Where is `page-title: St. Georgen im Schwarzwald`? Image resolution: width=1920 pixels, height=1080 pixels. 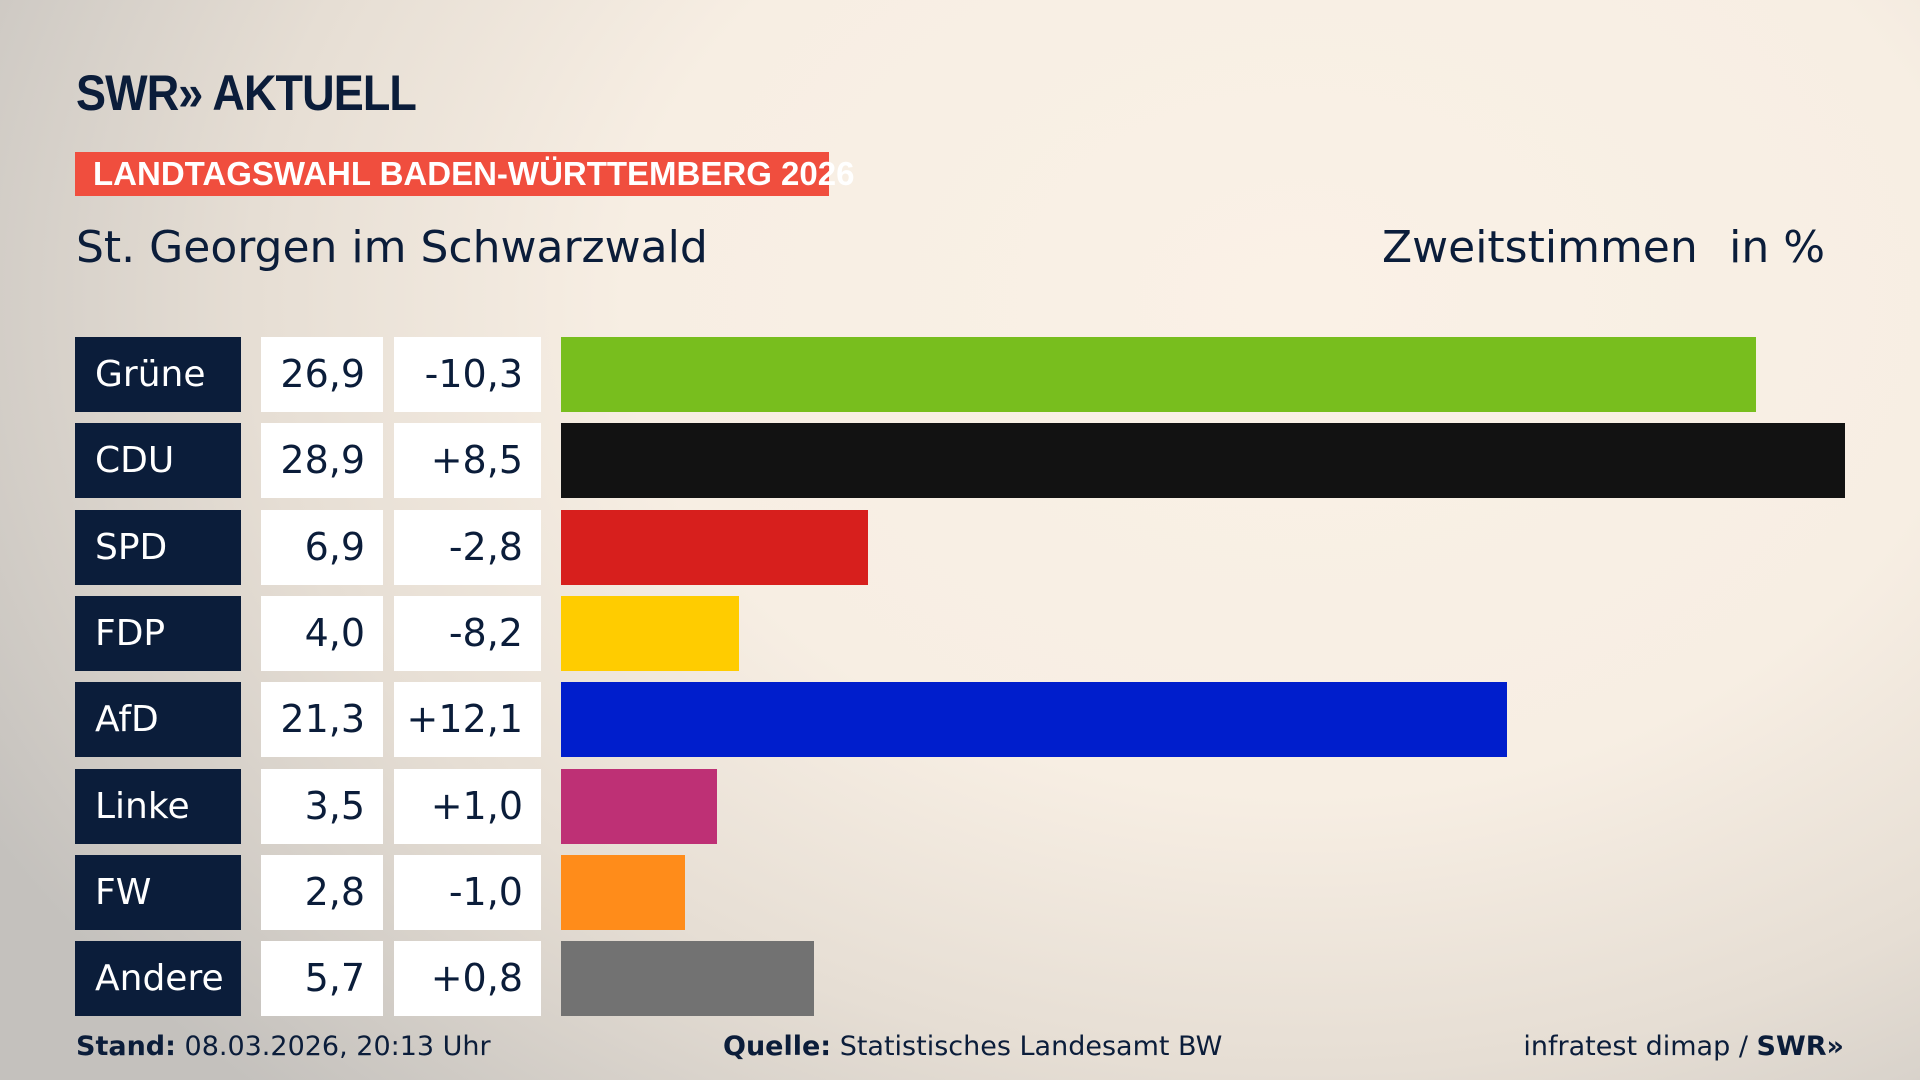
page-title: St. Georgen im Schwarzwald is located at coordinates (392, 247).